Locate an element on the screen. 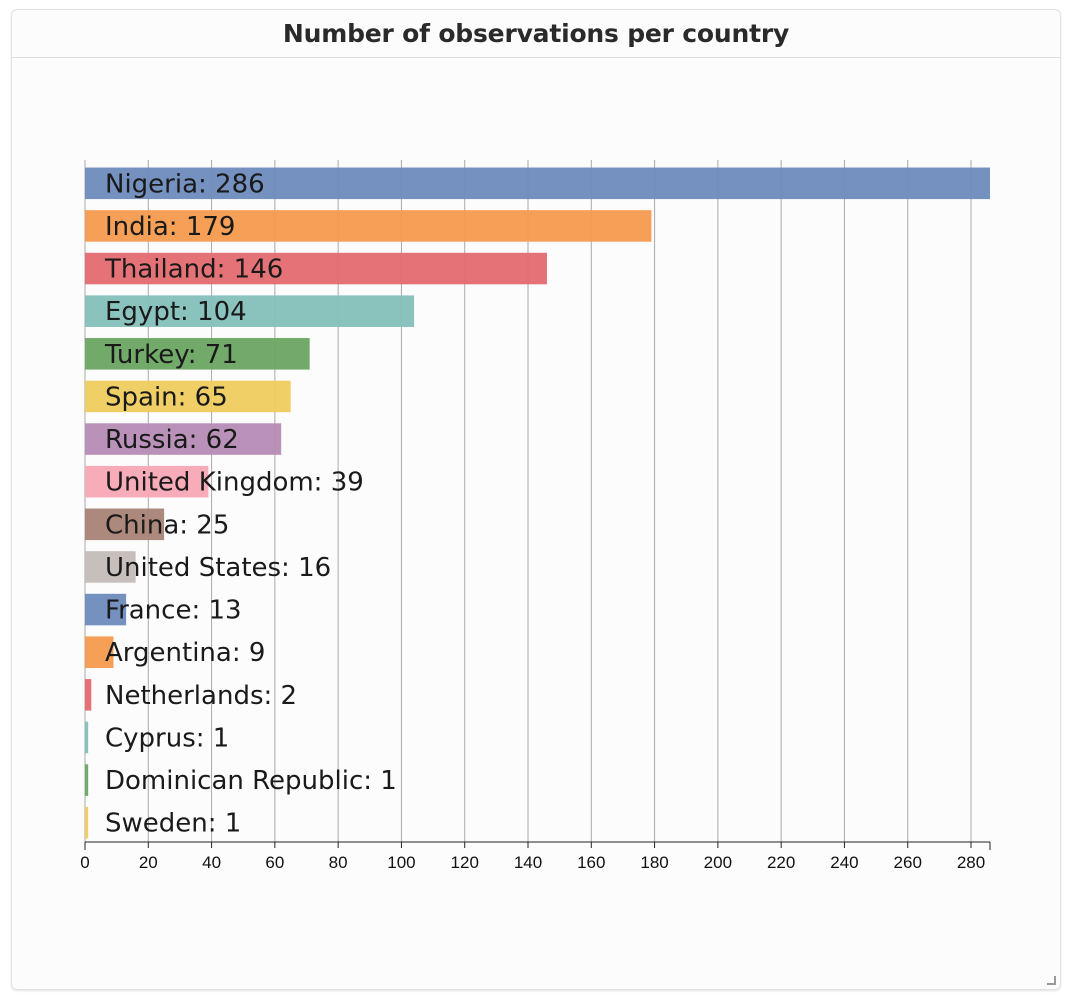 The image size is (1072, 1004). x-tick-label: 40 is located at coordinates (211, 862).